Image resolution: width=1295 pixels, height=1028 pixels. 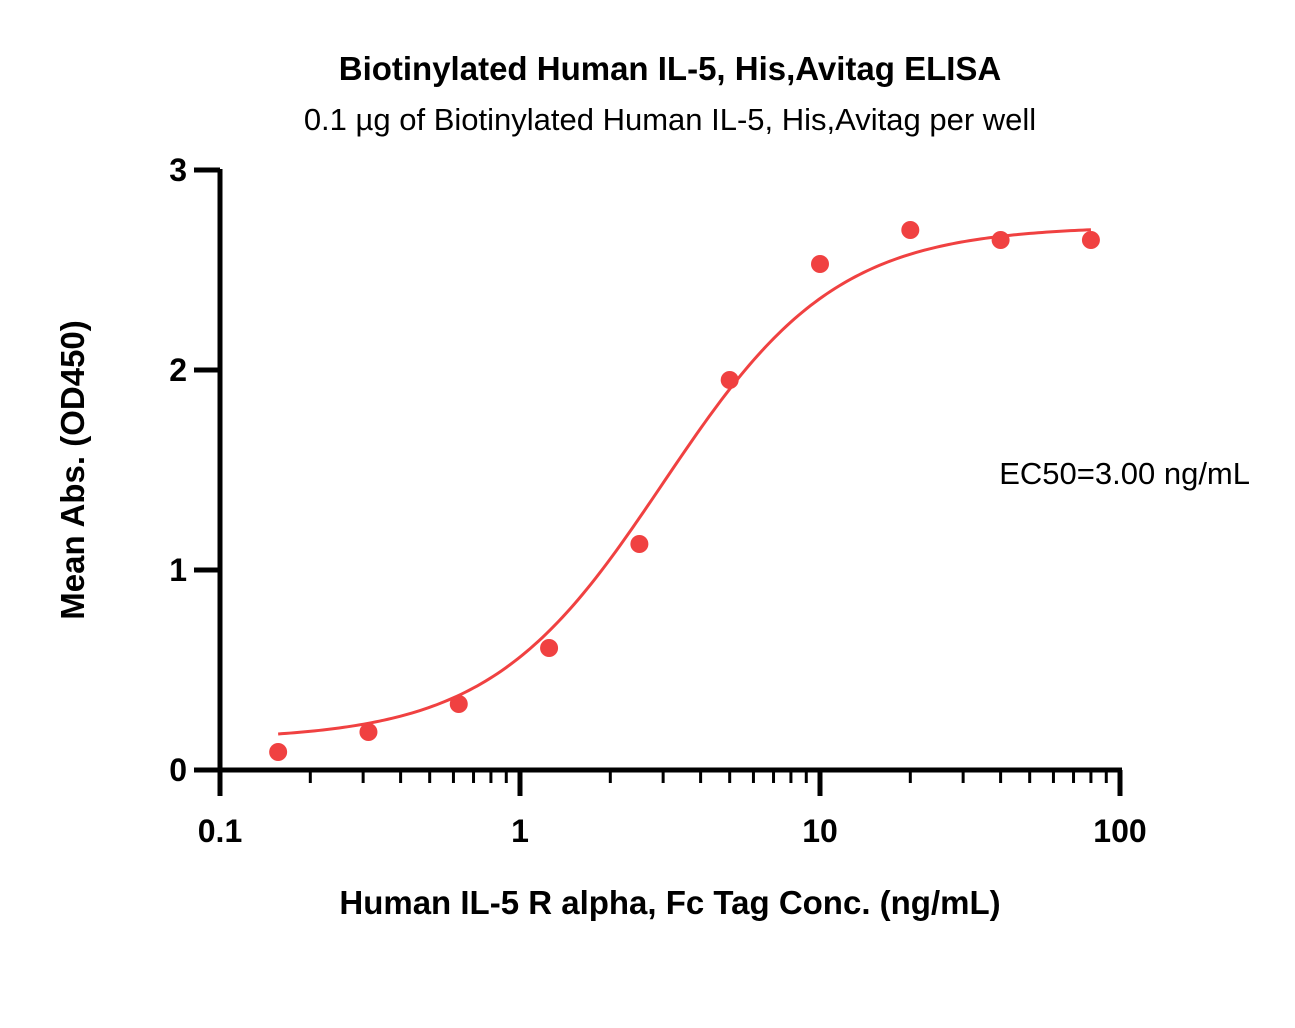 I want to click on y-tick-label: 1, so click(x=178, y=570).